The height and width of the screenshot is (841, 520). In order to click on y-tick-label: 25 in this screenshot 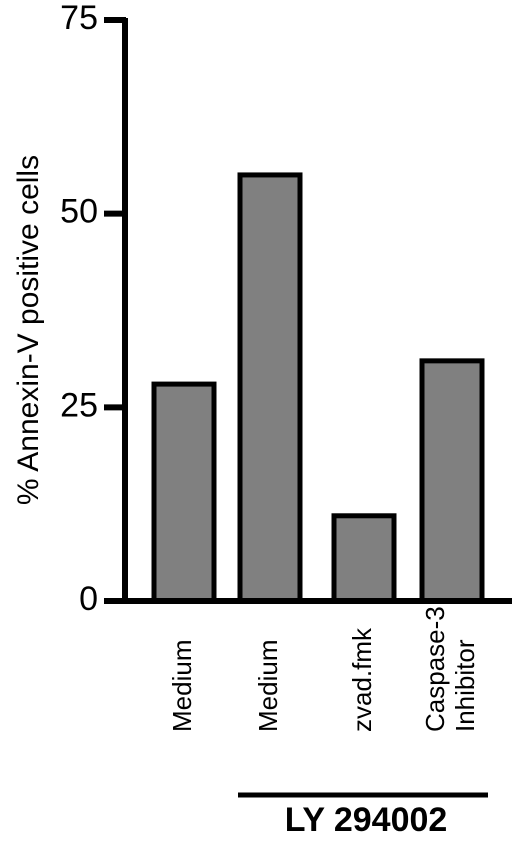, I will do `click(79, 405)`.